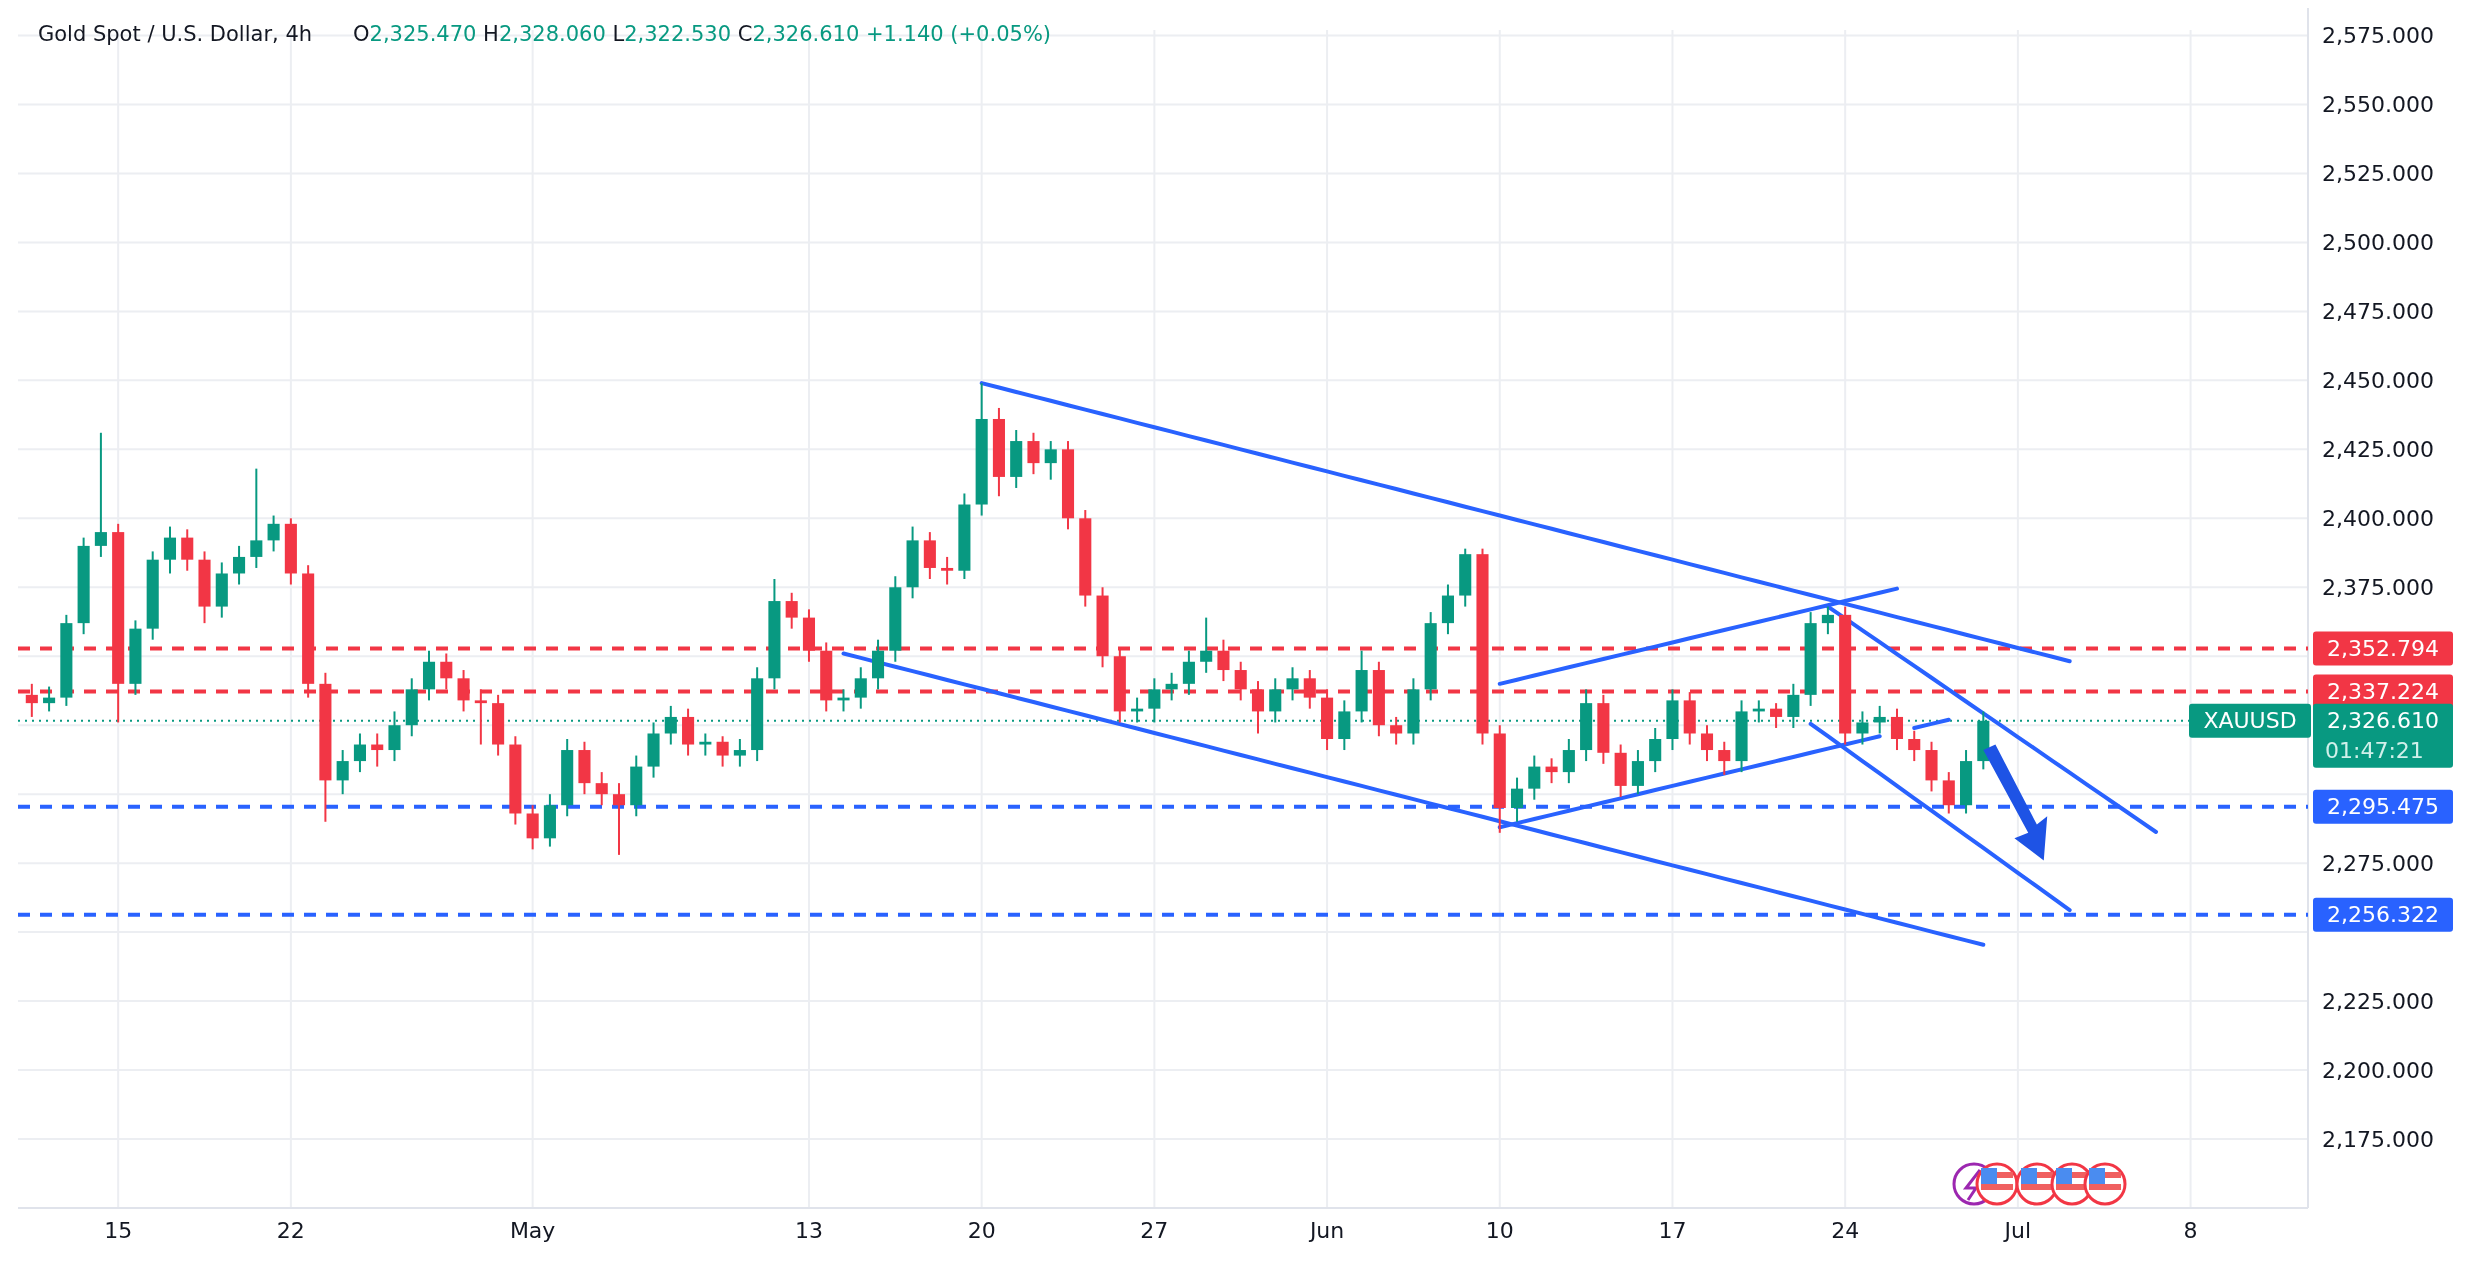 The width and height of the screenshot is (2470, 1263). What do you see at coordinates (532, 1230) in the screenshot?
I see `x-tick-label: May` at bounding box center [532, 1230].